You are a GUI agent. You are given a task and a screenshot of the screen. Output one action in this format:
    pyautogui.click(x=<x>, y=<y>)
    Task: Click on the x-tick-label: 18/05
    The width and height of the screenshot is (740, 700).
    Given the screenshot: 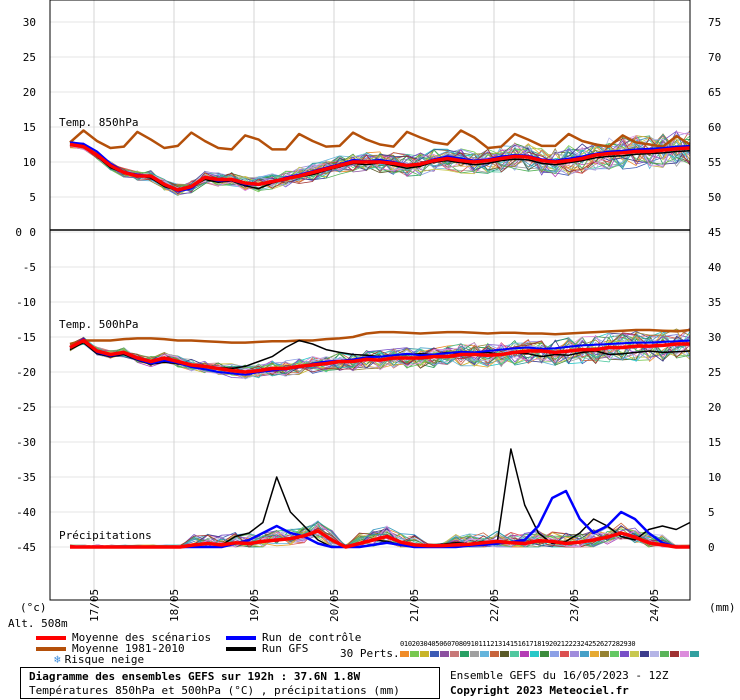 What is the action you would take?
    pyautogui.click(x=174, y=605)
    